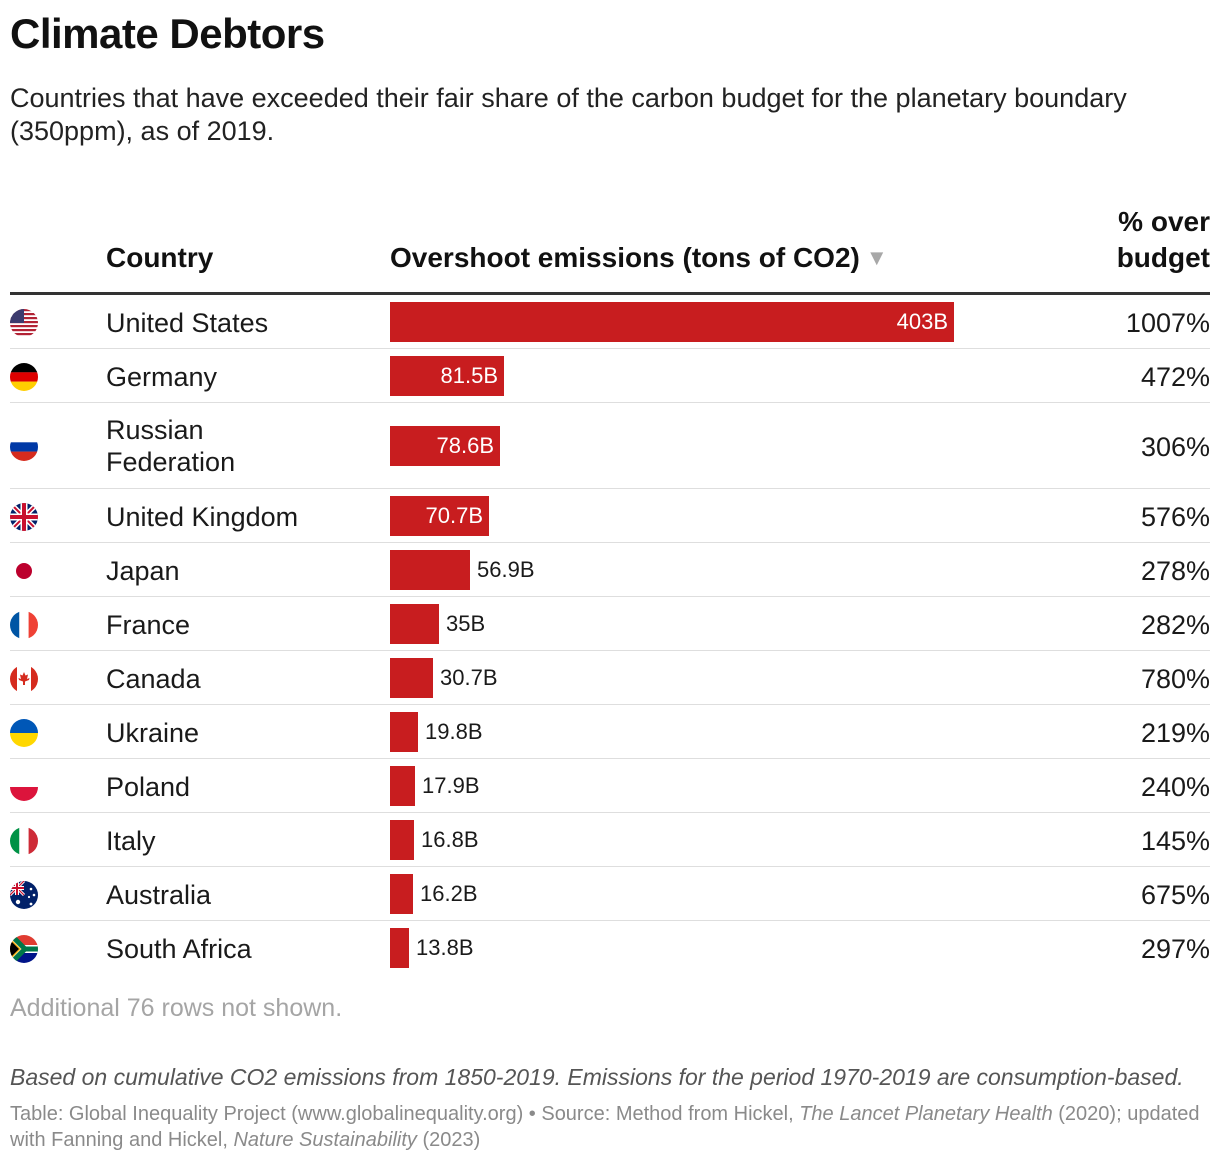 The width and height of the screenshot is (1220, 1164). What do you see at coordinates (24, 679) in the screenshot?
I see `canada-flag-icon` at bounding box center [24, 679].